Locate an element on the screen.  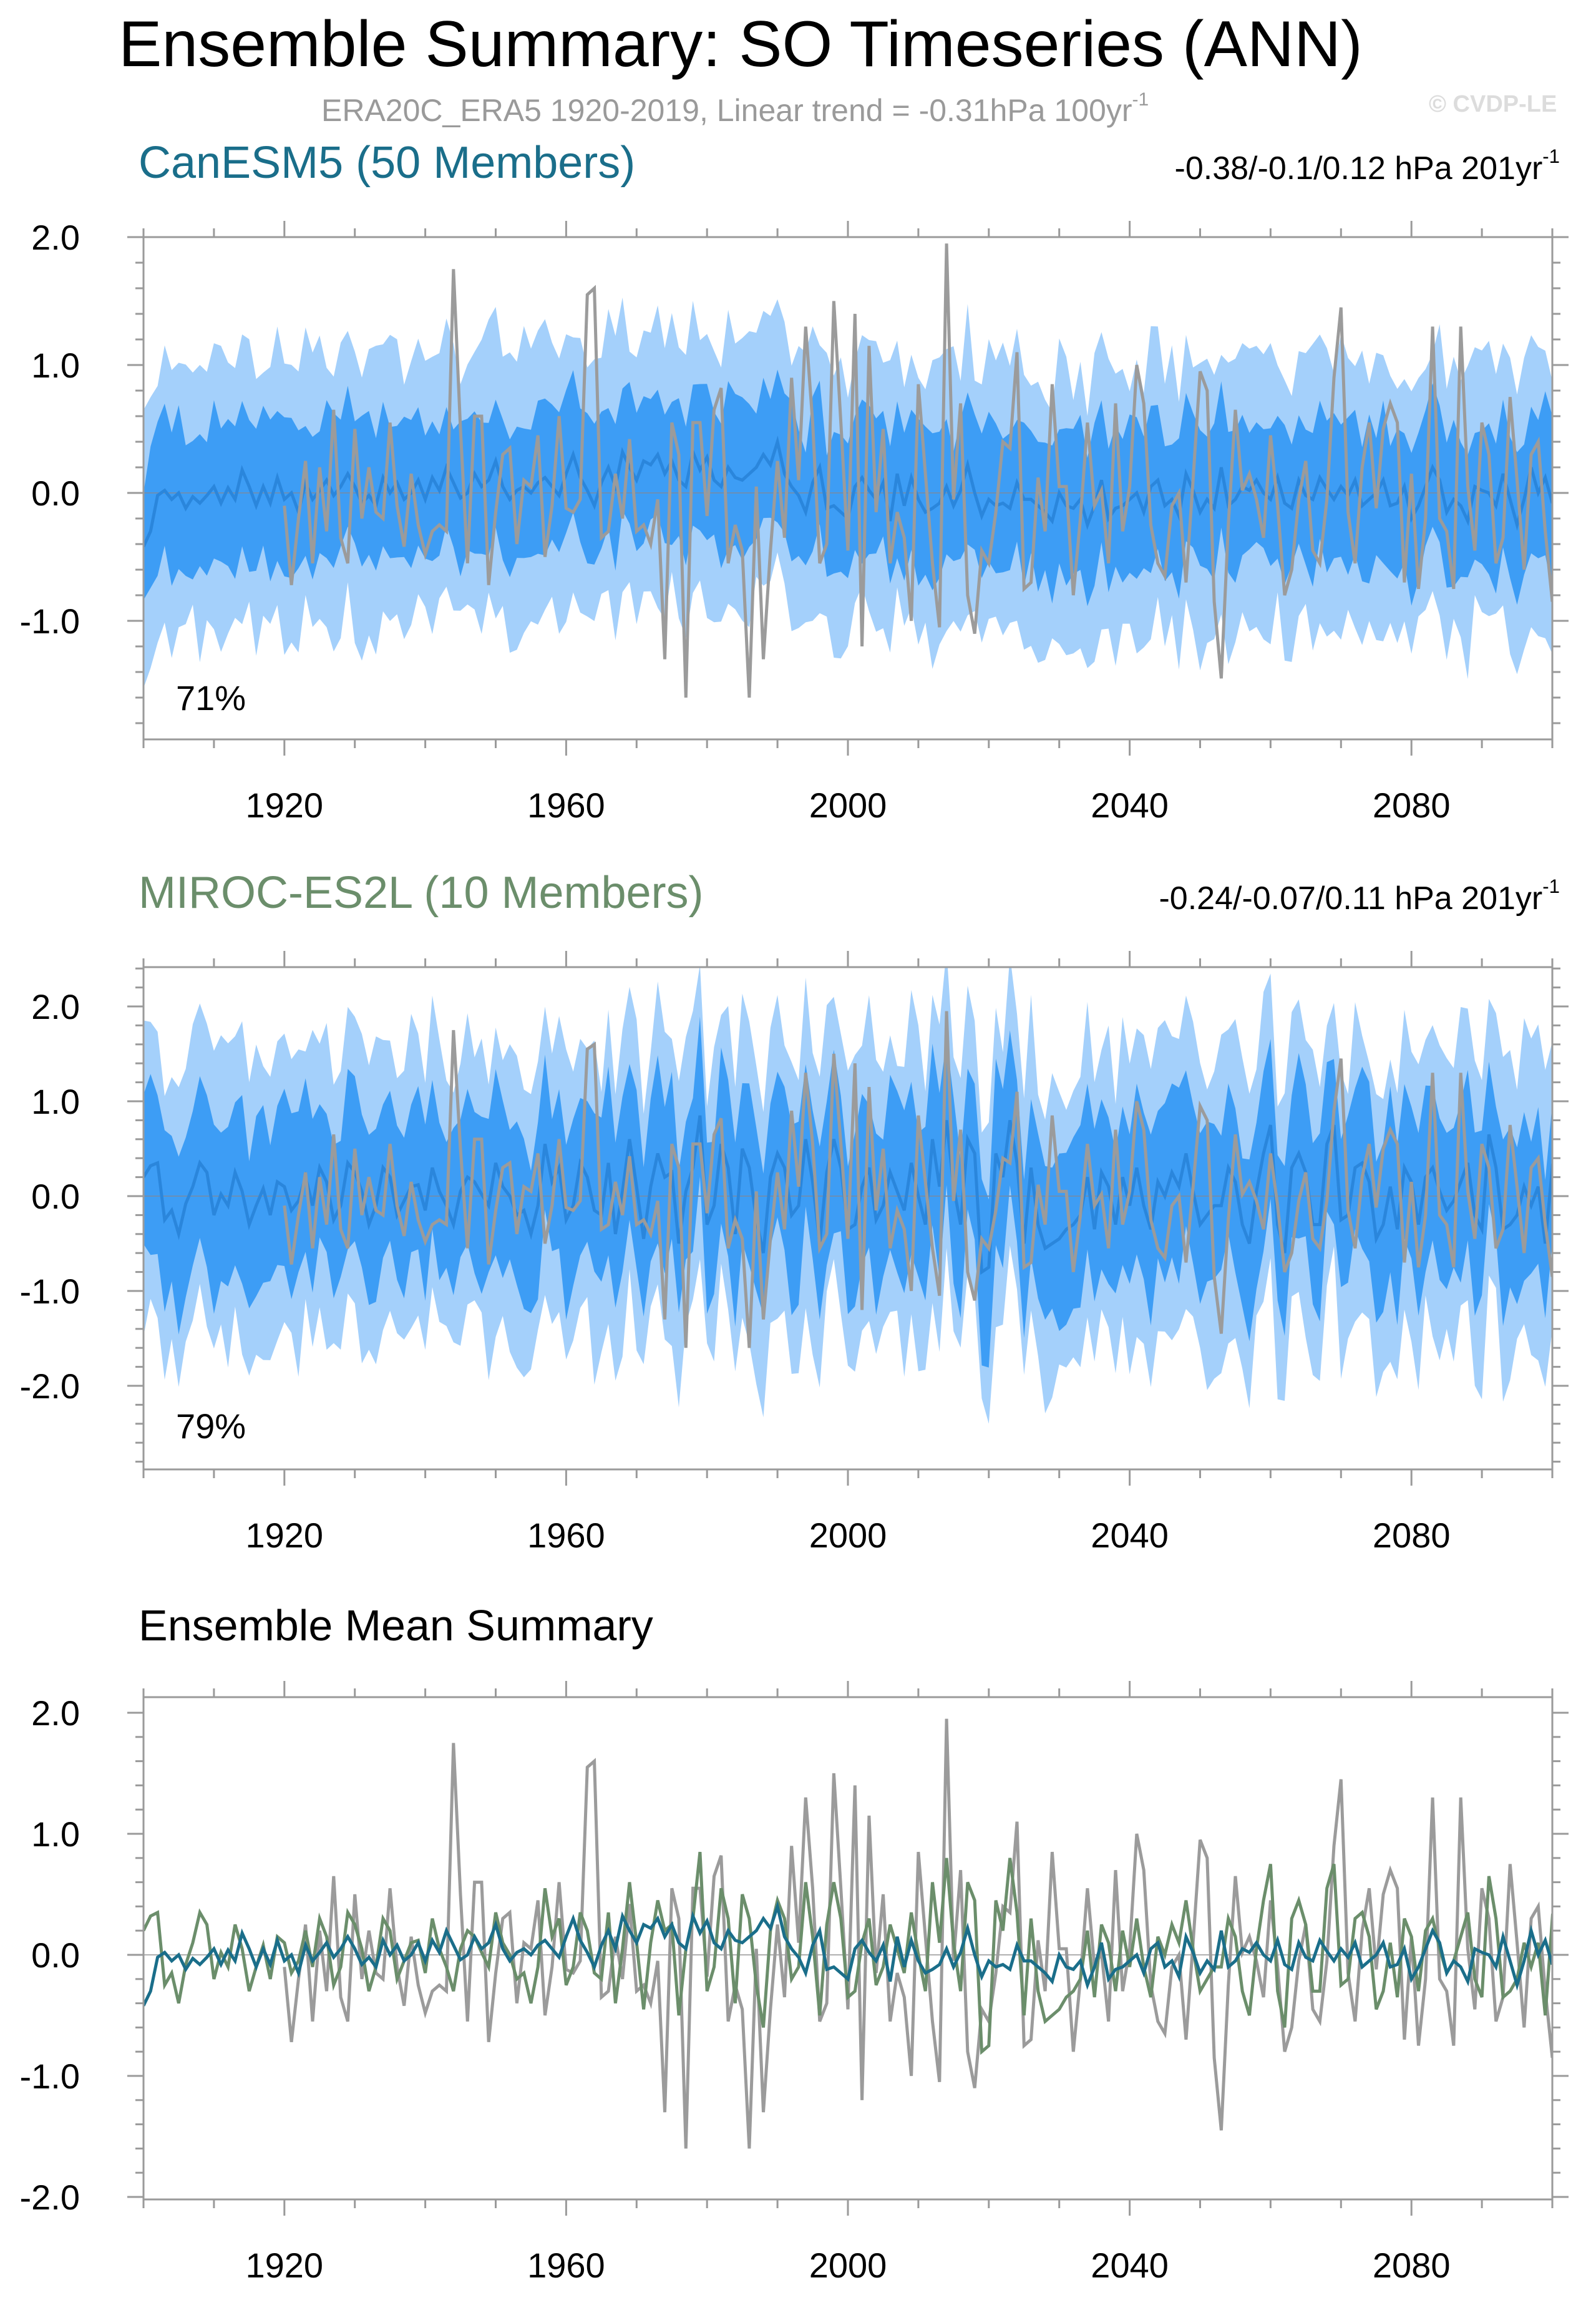
panel2-trend: -0.24/-0.07/0.11 hPa 201yr-1 is located at coordinates (1359, 897).